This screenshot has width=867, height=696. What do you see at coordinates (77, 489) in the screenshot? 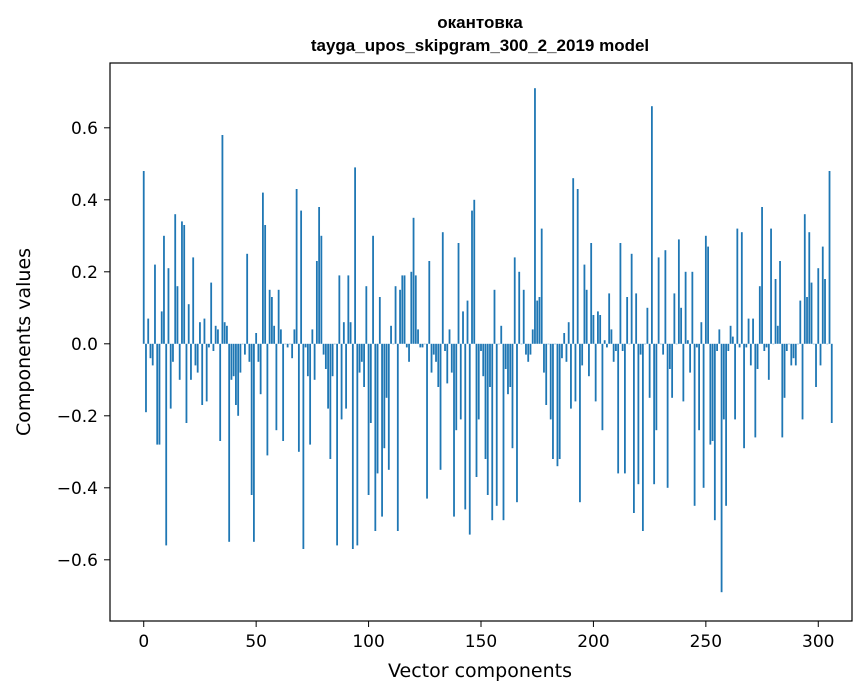
I see `y-tick-label: −0.4` at bounding box center [77, 489].